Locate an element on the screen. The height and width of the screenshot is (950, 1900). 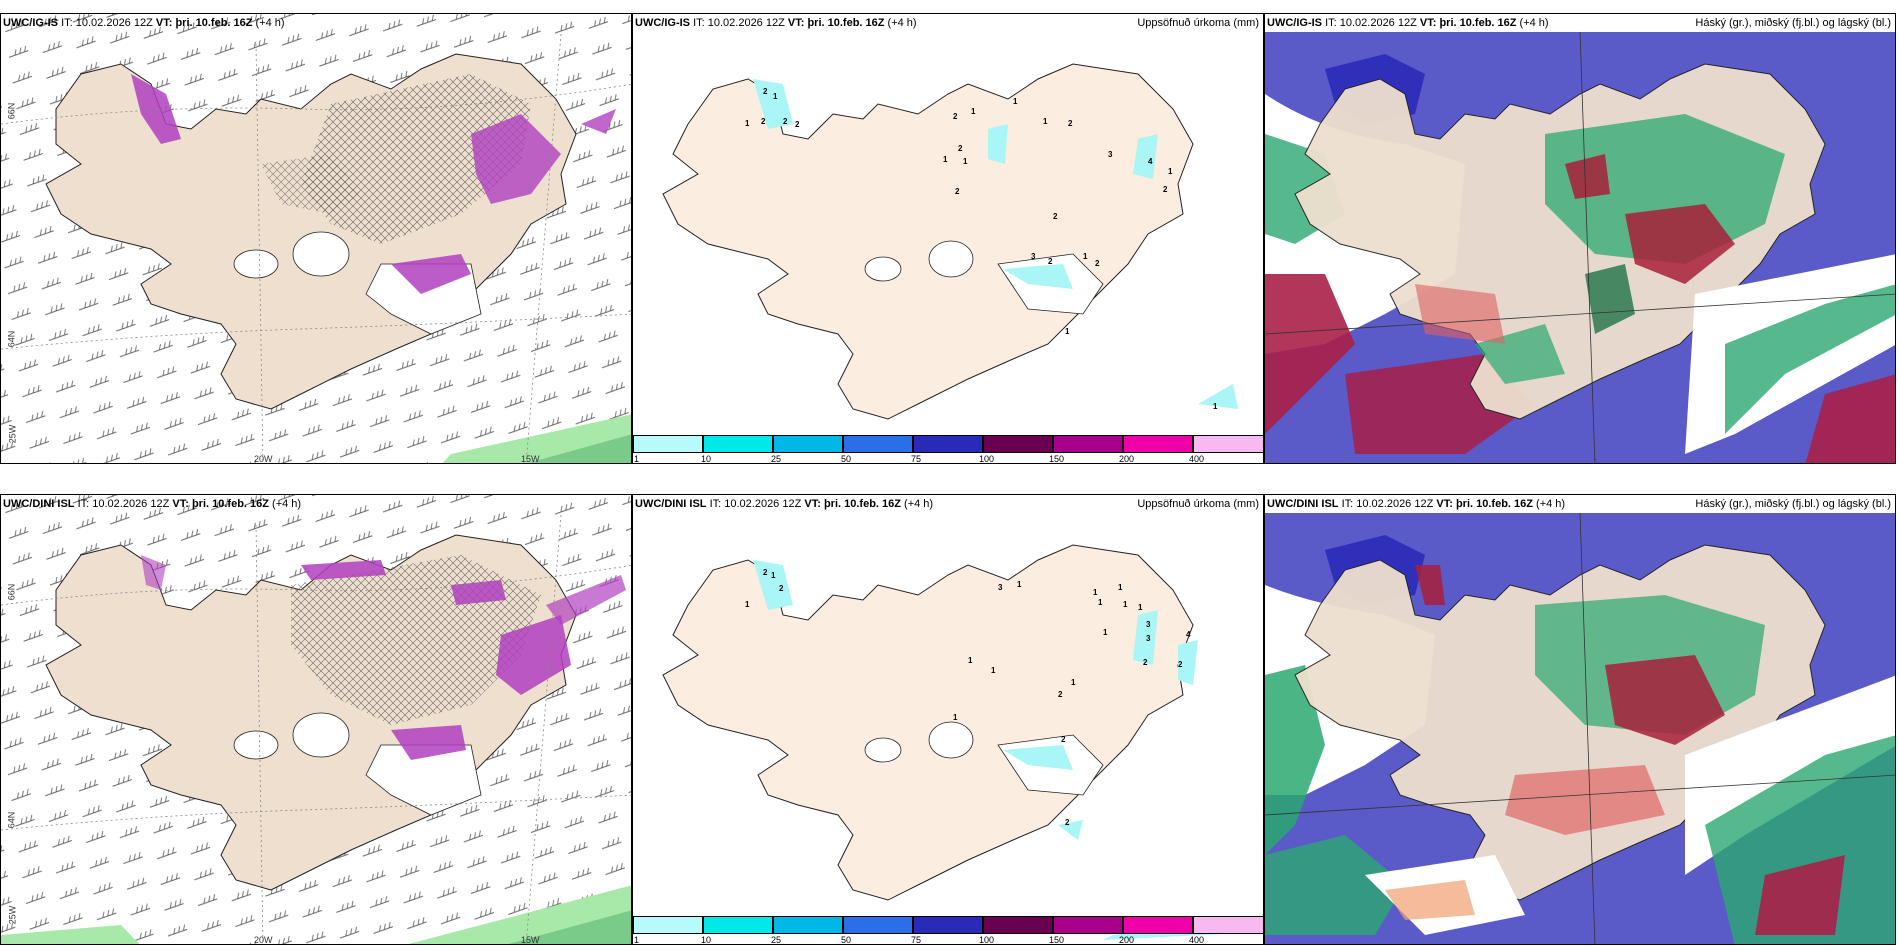
colorbar-tick: 100 is located at coordinates (987, 940).